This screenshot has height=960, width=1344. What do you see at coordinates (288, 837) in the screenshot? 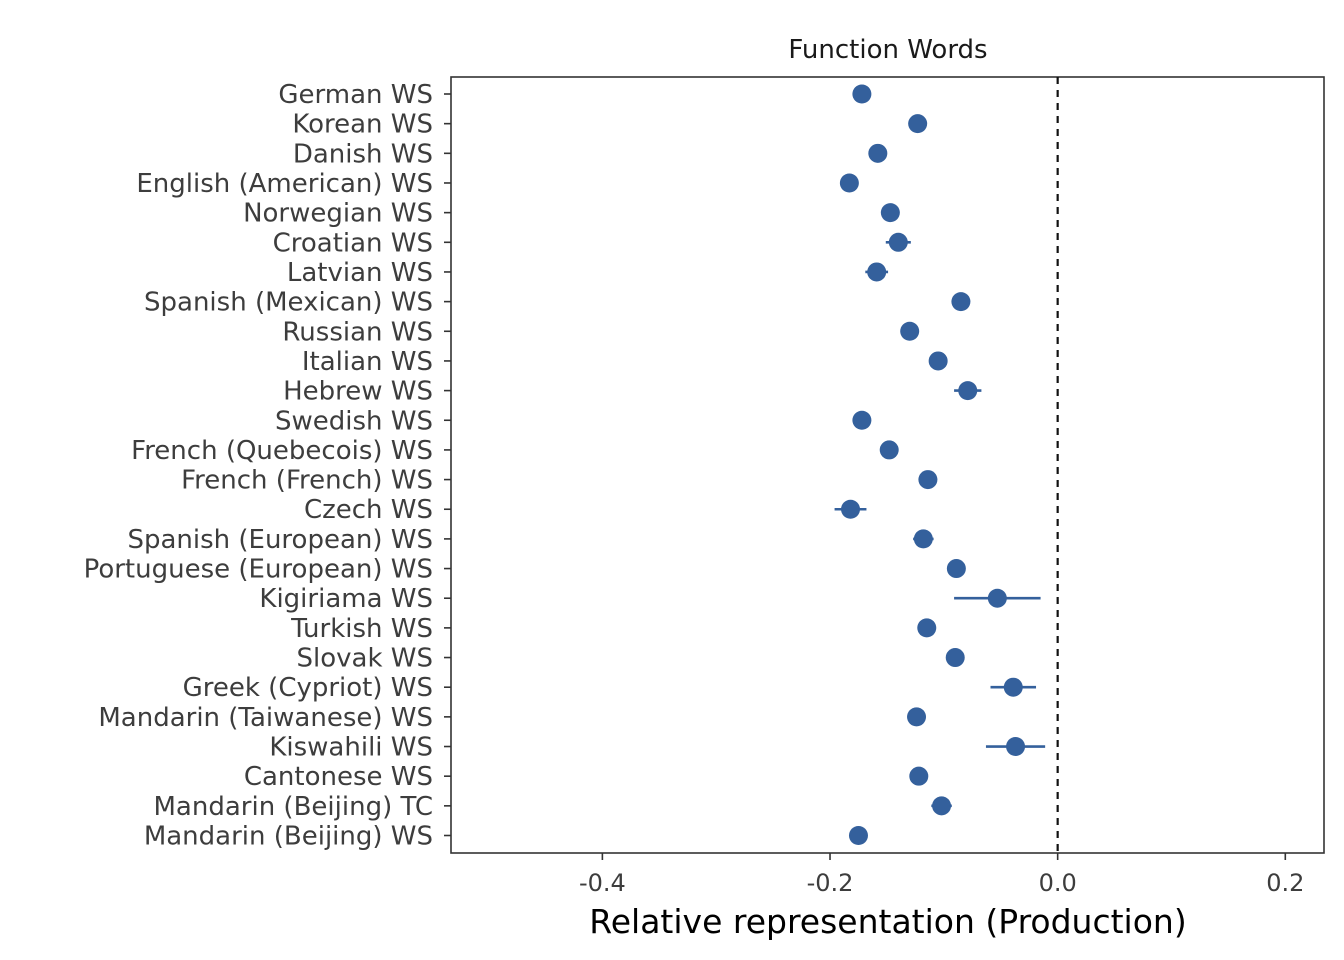
I see `y-tick-label: Mandarin (Beijing) WS` at bounding box center [288, 837].